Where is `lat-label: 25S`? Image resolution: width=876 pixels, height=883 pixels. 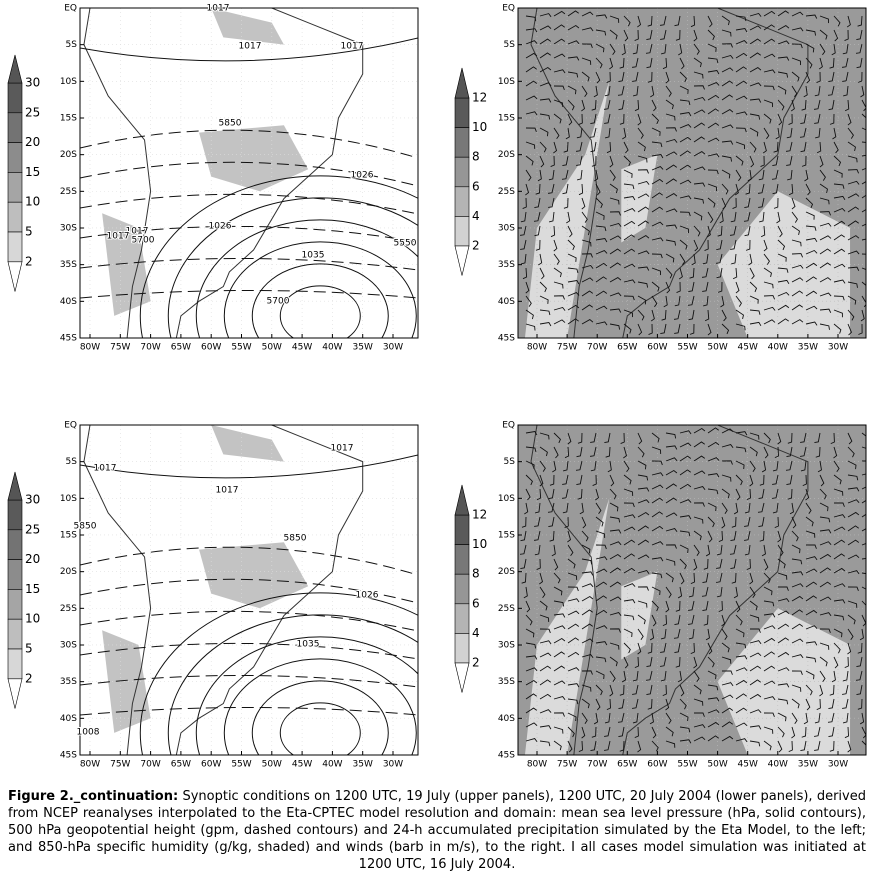 lat-label: 25S is located at coordinates (506, 192).